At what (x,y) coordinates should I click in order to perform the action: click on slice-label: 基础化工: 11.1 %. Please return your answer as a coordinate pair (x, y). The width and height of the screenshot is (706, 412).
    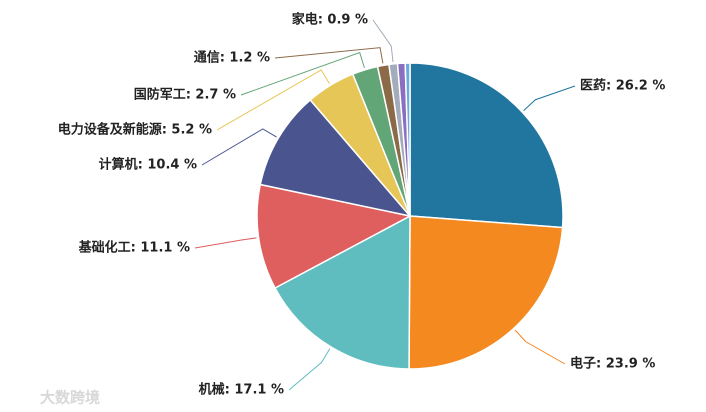
    Looking at the image, I should click on (134, 248).